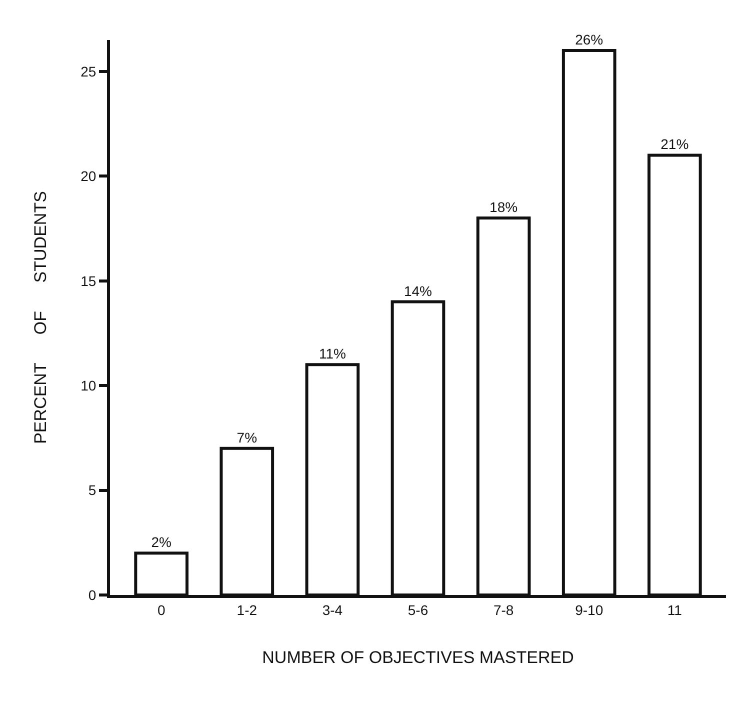 The image size is (746, 715). Describe the element at coordinates (92, 490) in the screenshot. I see `y-tick-label: 5` at that location.